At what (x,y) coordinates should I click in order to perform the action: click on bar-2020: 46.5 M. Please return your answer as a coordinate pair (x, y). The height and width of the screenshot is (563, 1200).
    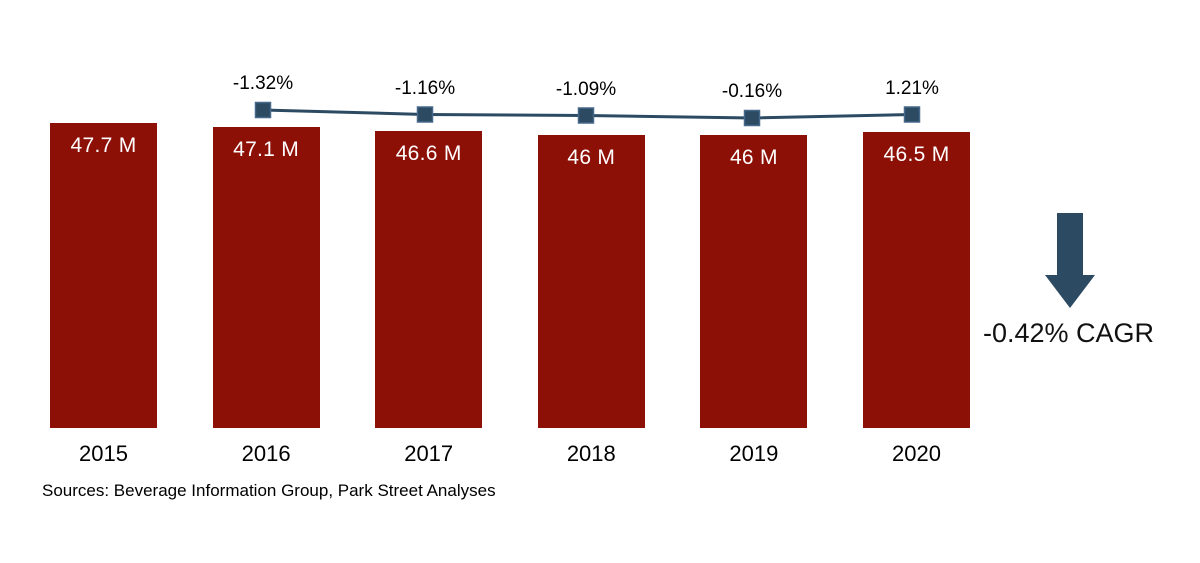
    Looking at the image, I should click on (916, 279).